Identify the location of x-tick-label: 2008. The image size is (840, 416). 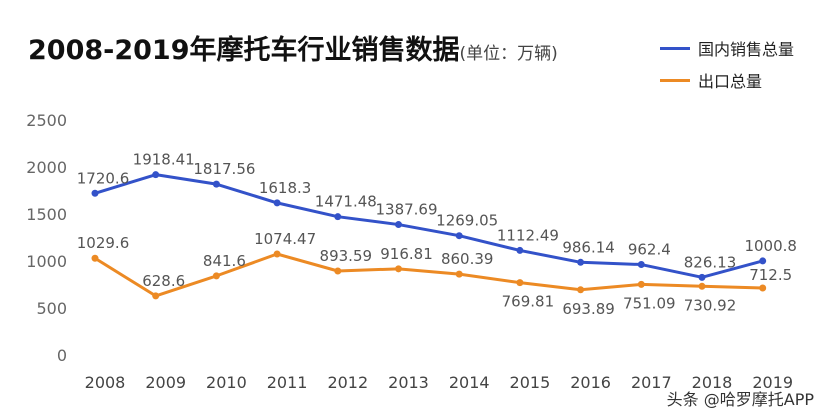
(105, 382).